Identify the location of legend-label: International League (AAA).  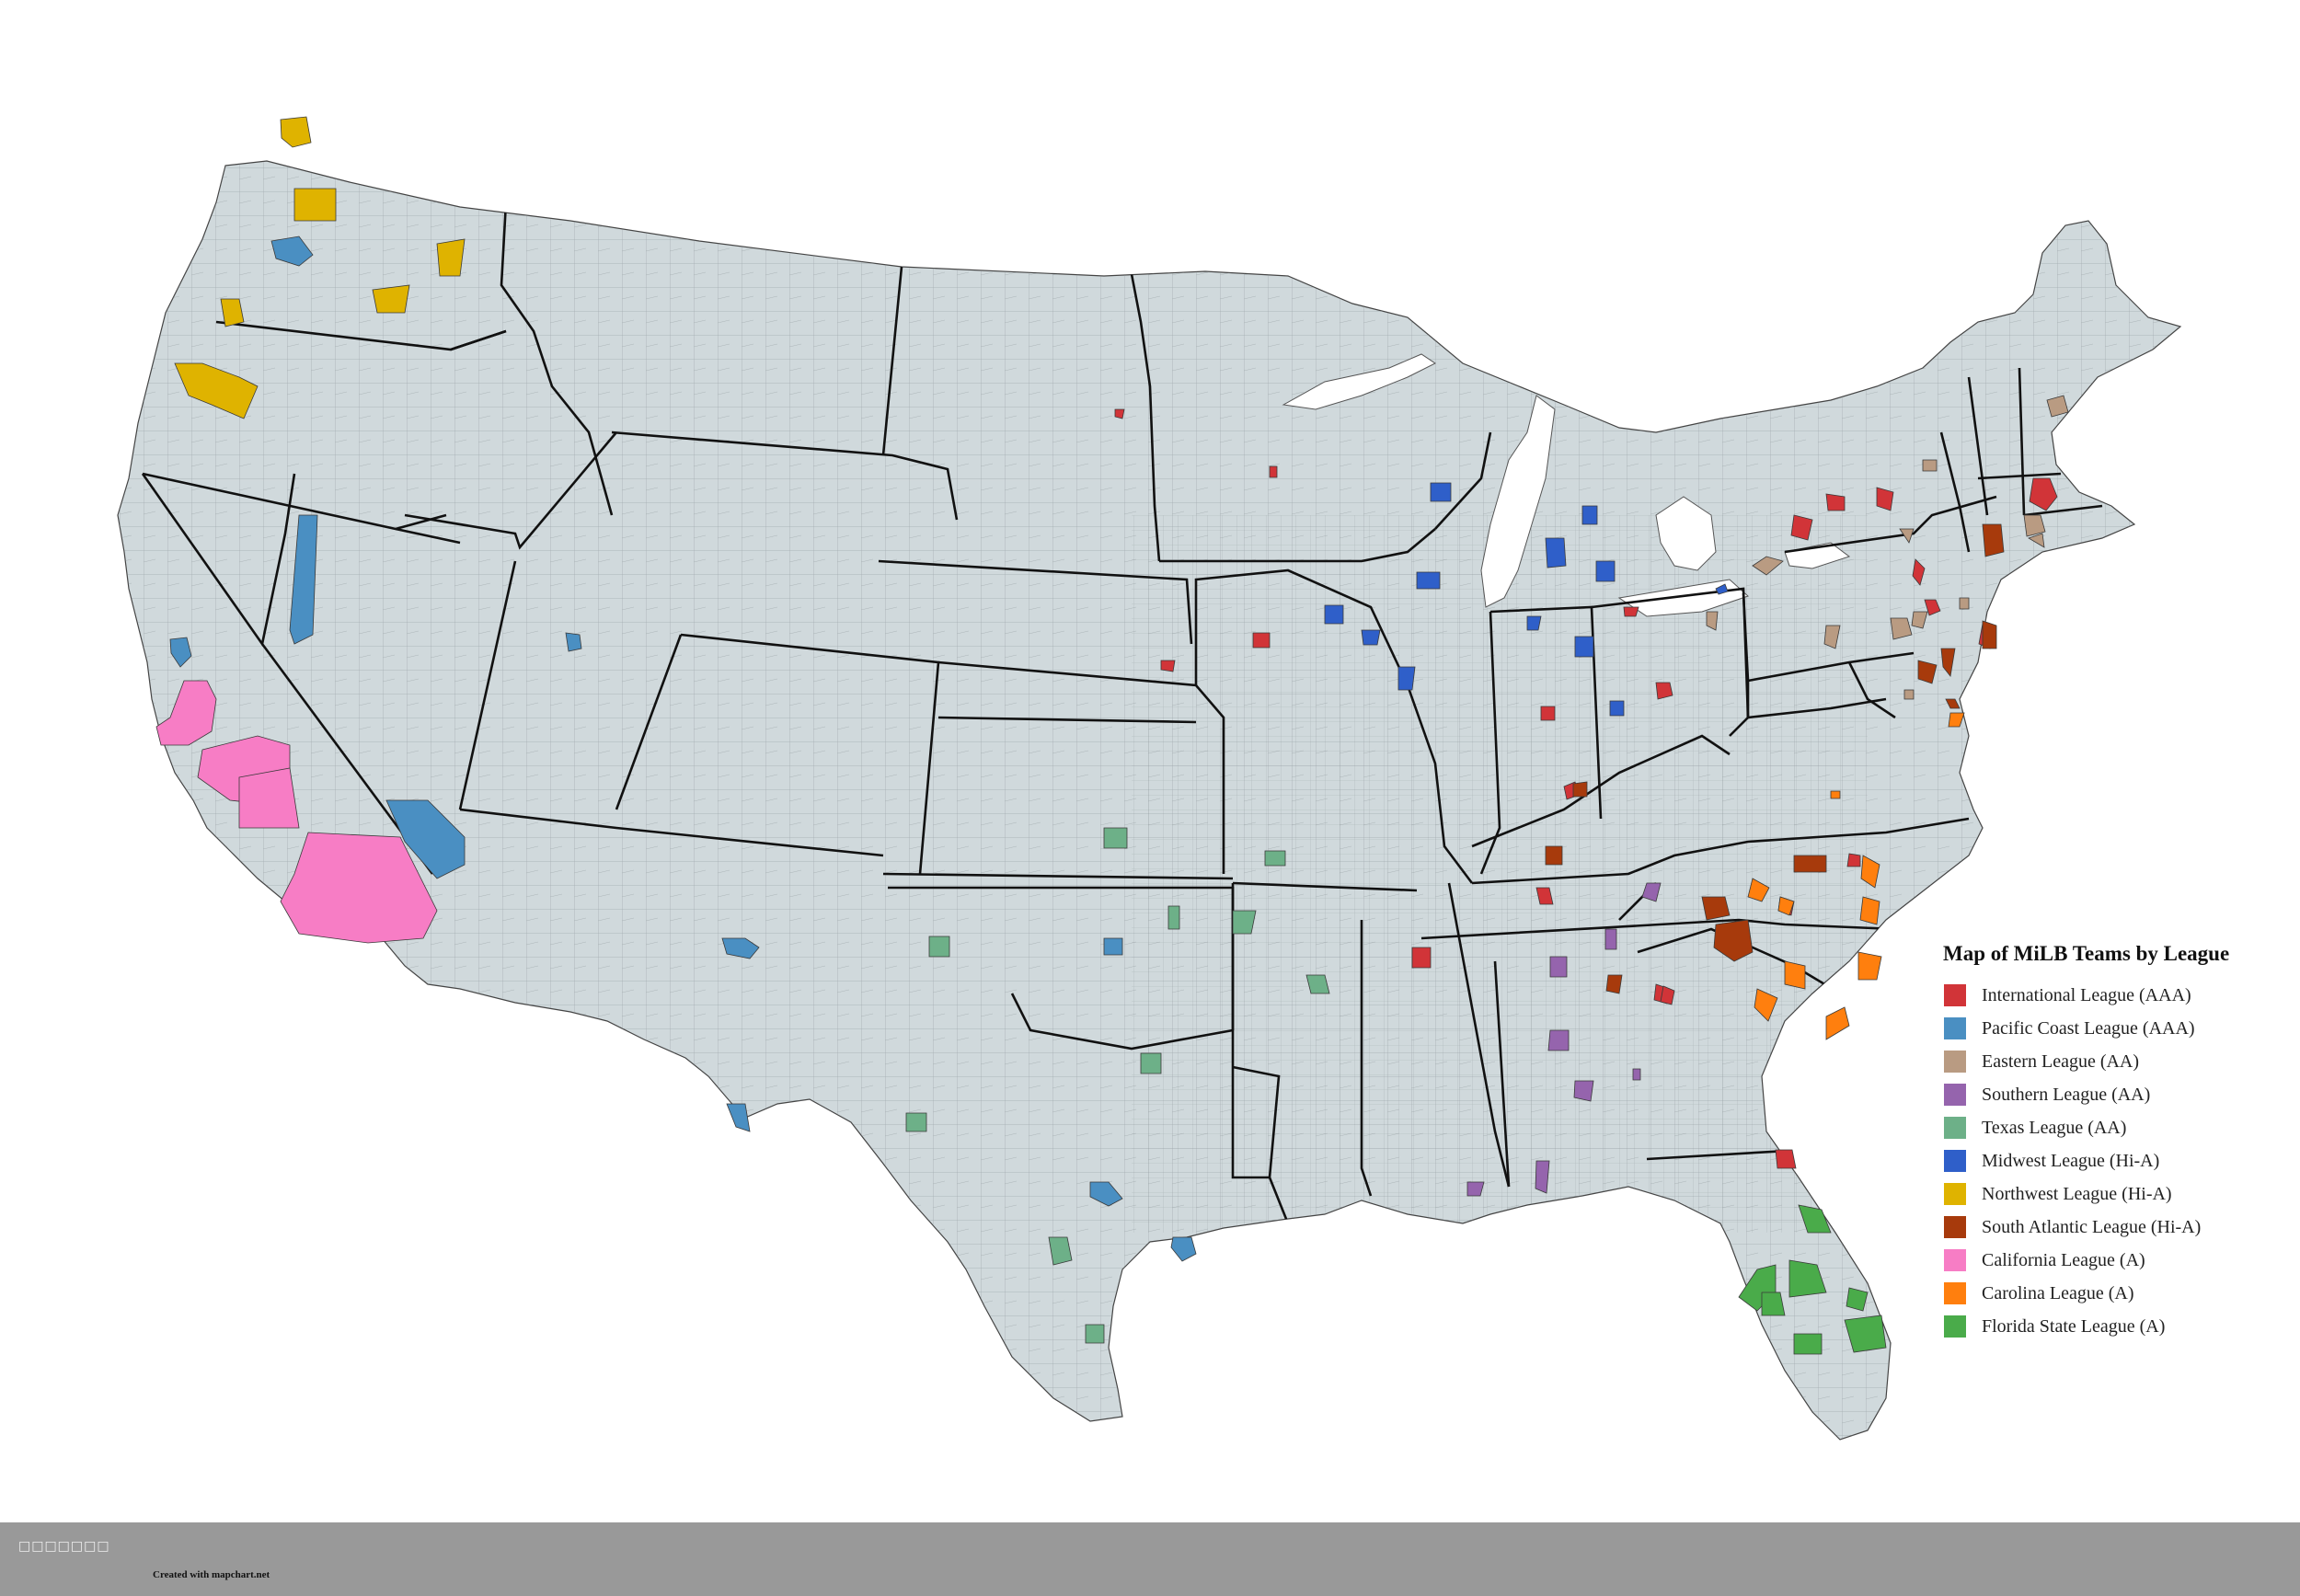
(2086, 995).